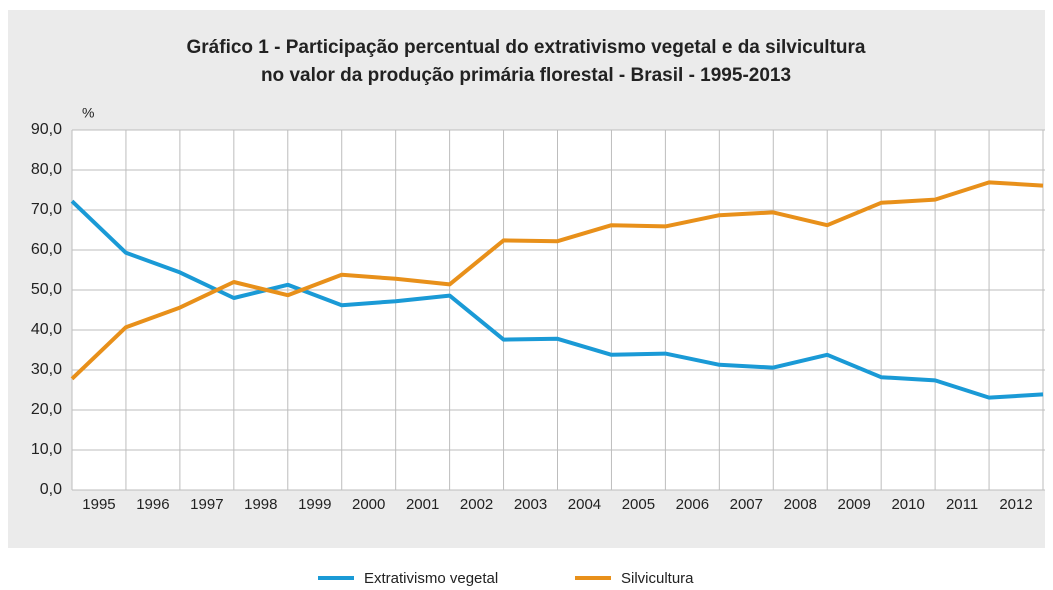 The height and width of the screenshot is (590, 1053). Describe the element at coordinates (368, 504) in the screenshot. I see `x-tick-label: 2000` at that location.